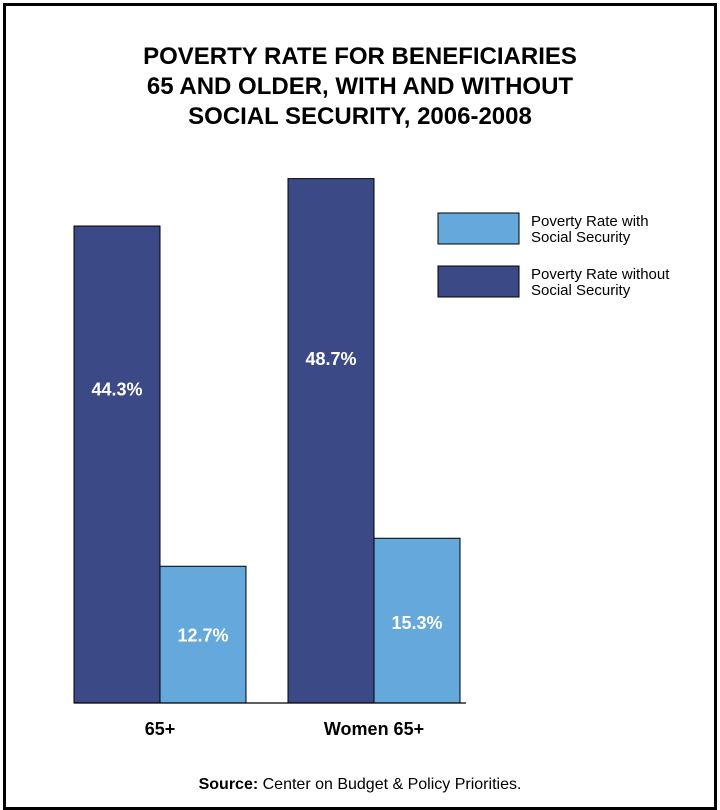 This screenshot has width=720, height=810. Describe the element at coordinates (160, 729) in the screenshot. I see `category-label: 65+` at that location.